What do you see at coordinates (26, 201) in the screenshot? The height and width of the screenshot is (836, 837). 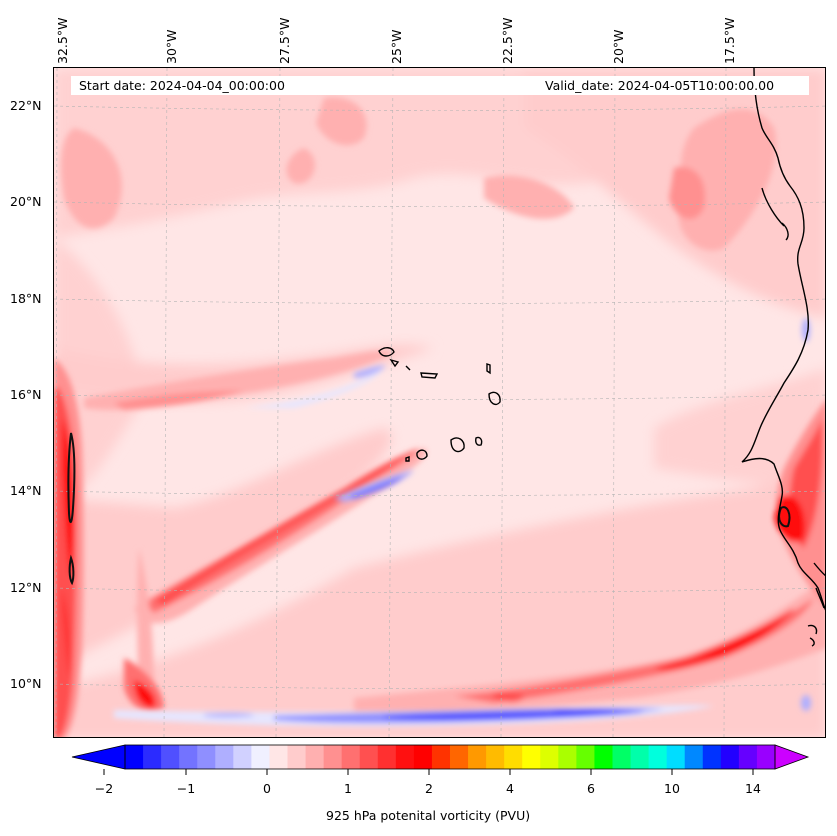 I see `lat-label-20n: 20°N` at bounding box center [26, 201].